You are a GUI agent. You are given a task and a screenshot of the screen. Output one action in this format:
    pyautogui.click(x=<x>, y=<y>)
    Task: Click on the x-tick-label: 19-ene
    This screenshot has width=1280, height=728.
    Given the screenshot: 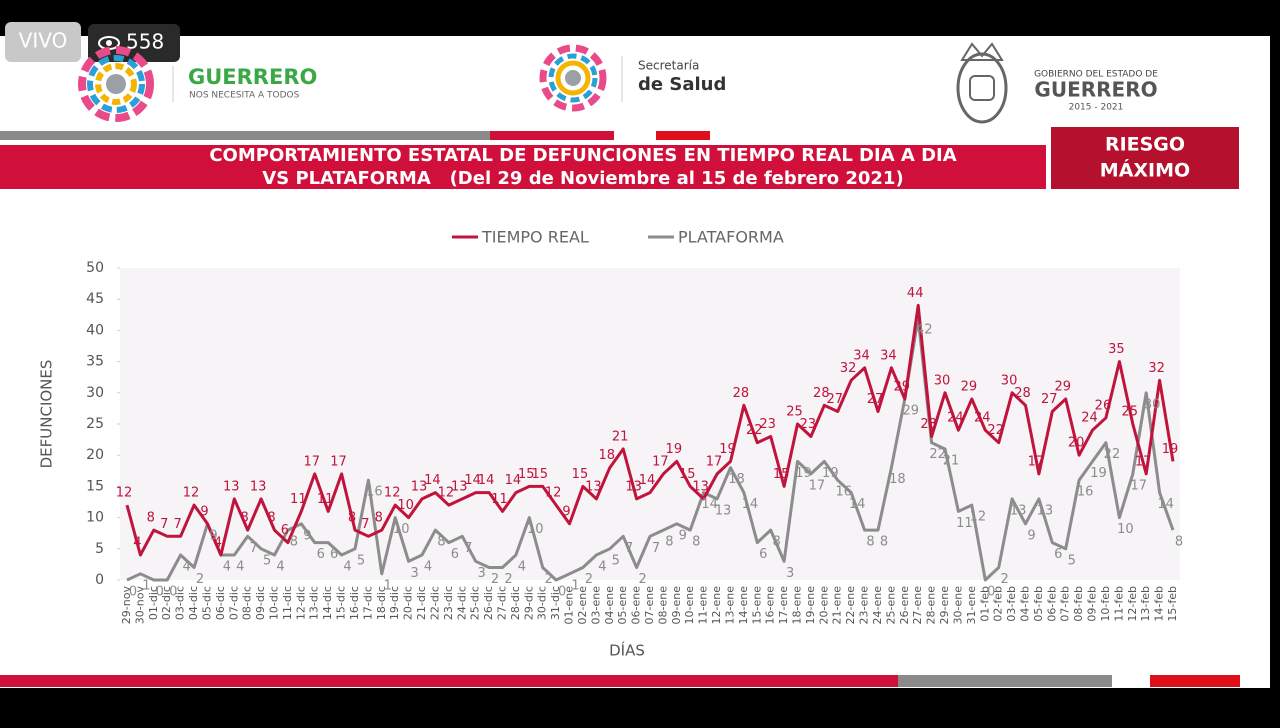 What is the action you would take?
    pyautogui.click(x=810, y=605)
    